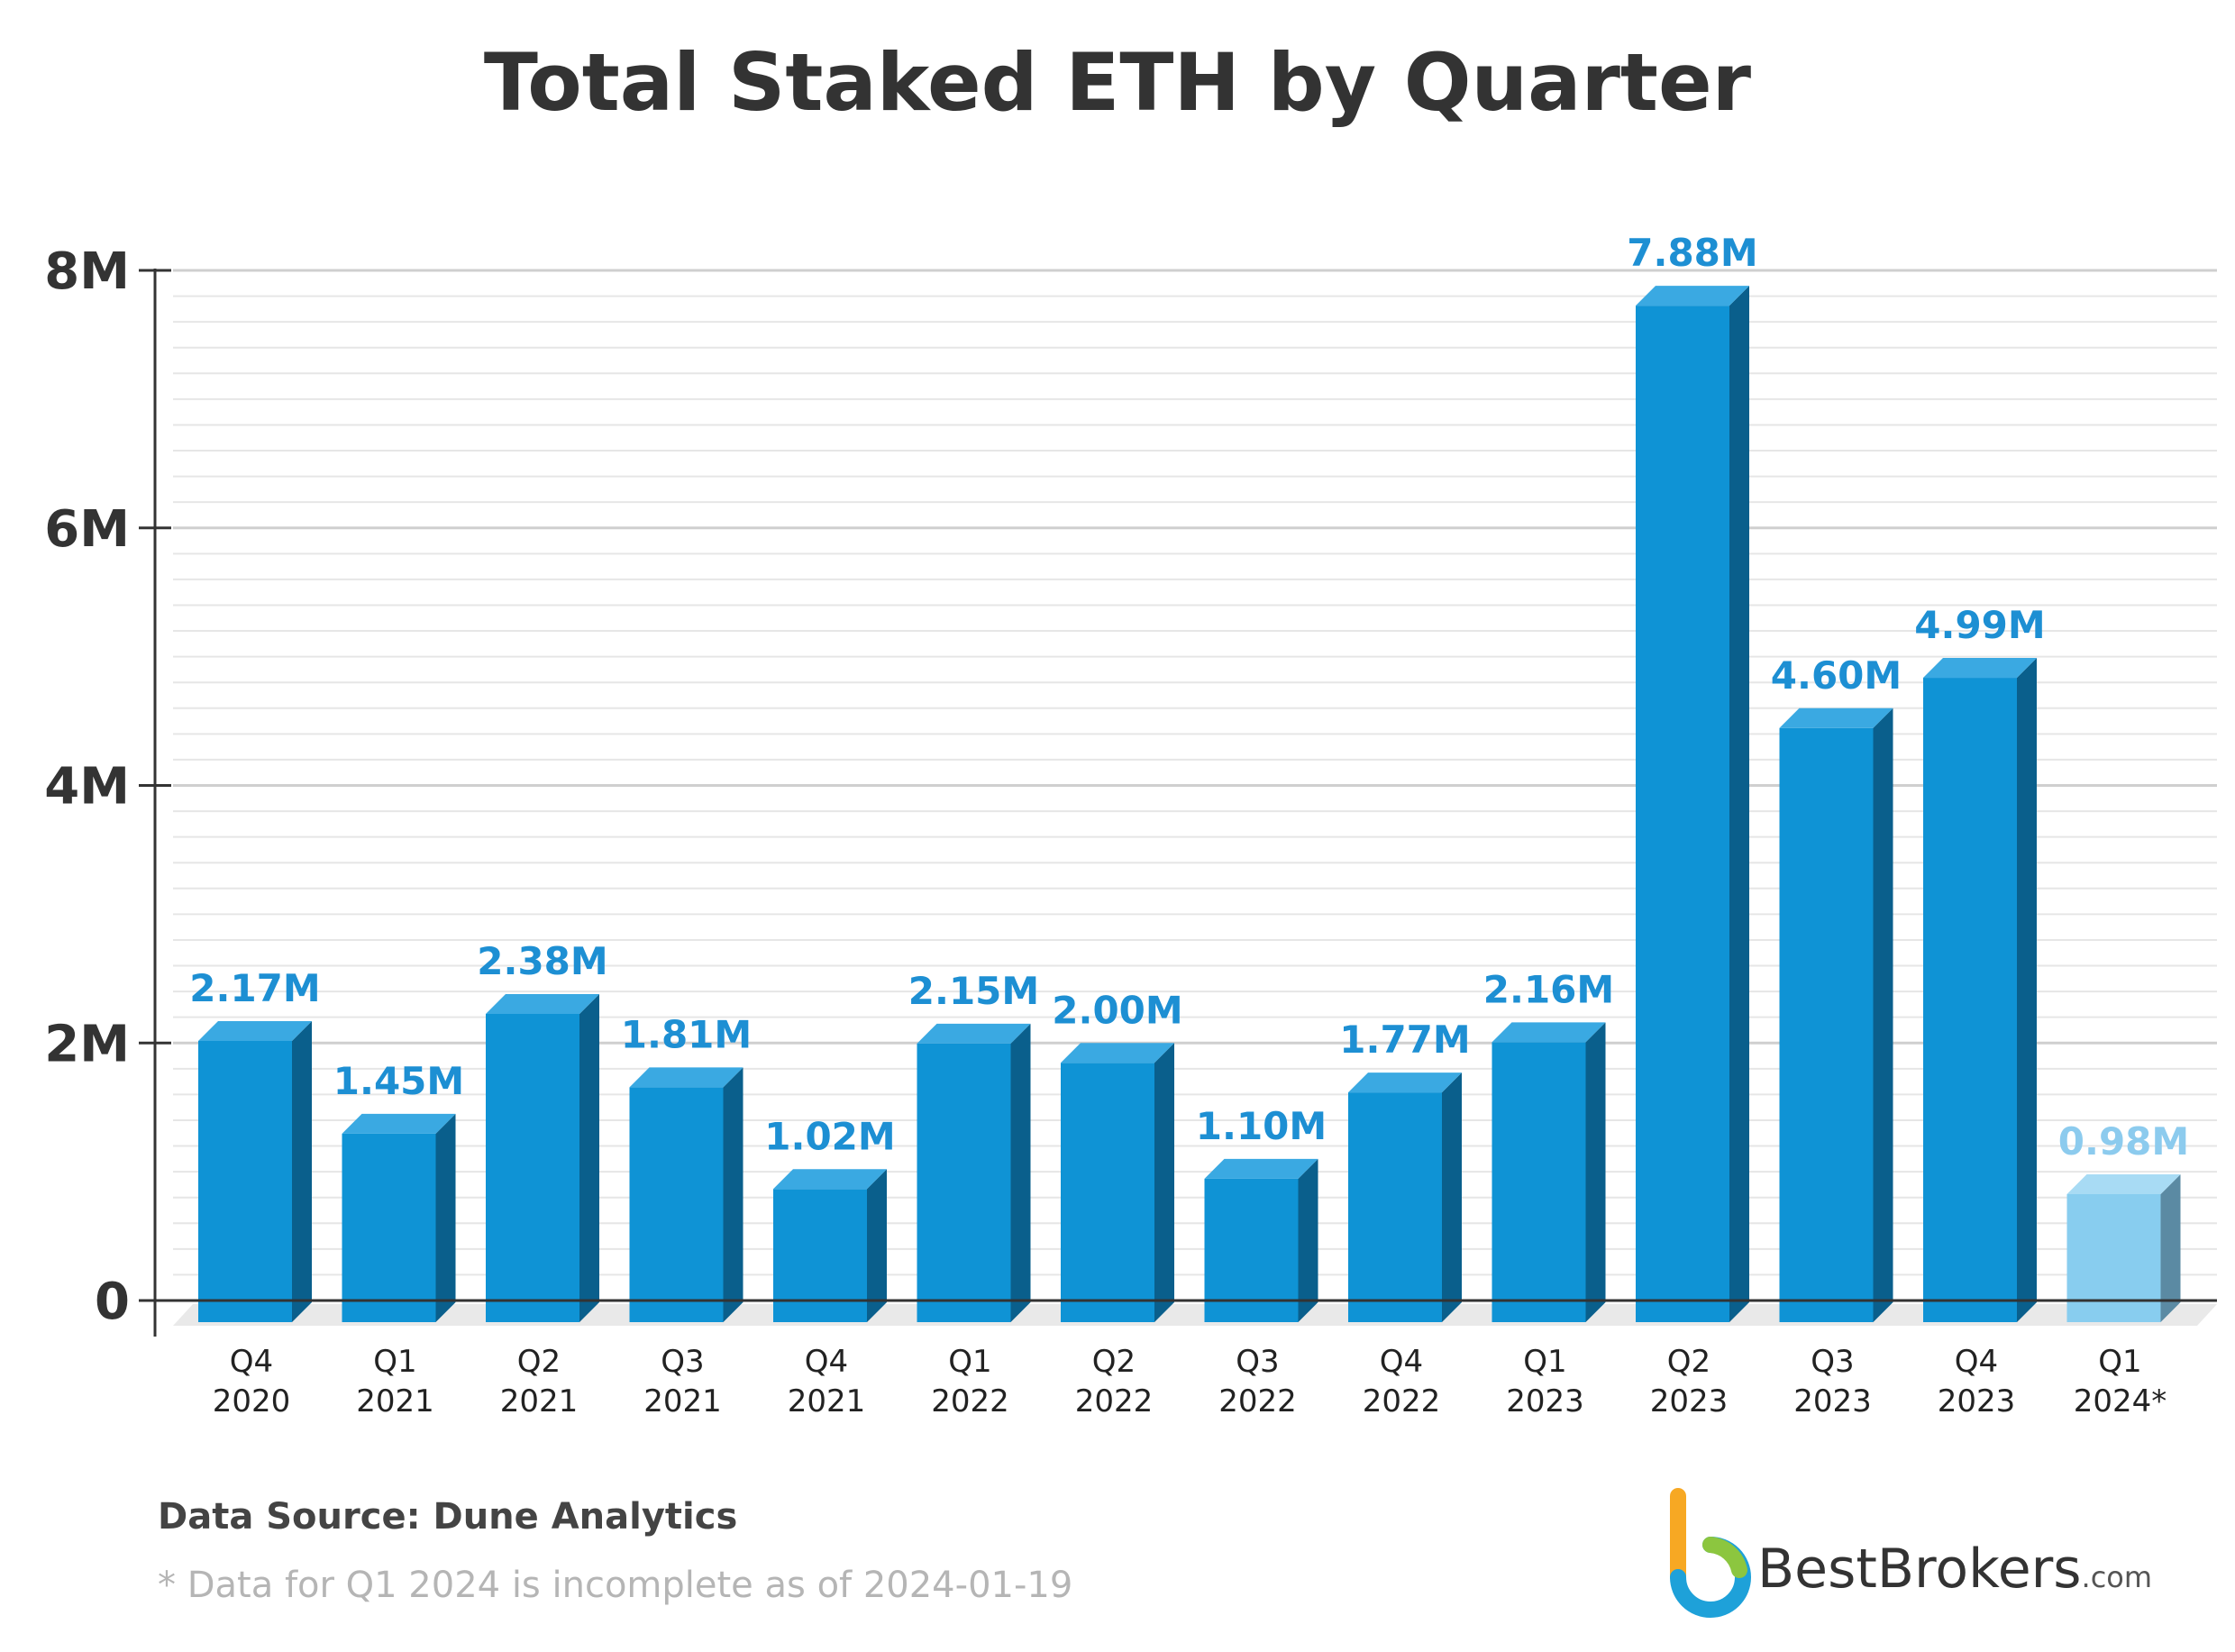 The height and width of the screenshot is (1652, 2235). What do you see at coordinates (252, 1401) in the screenshot?
I see `x-tick-year: 2020` at bounding box center [252, 1401].